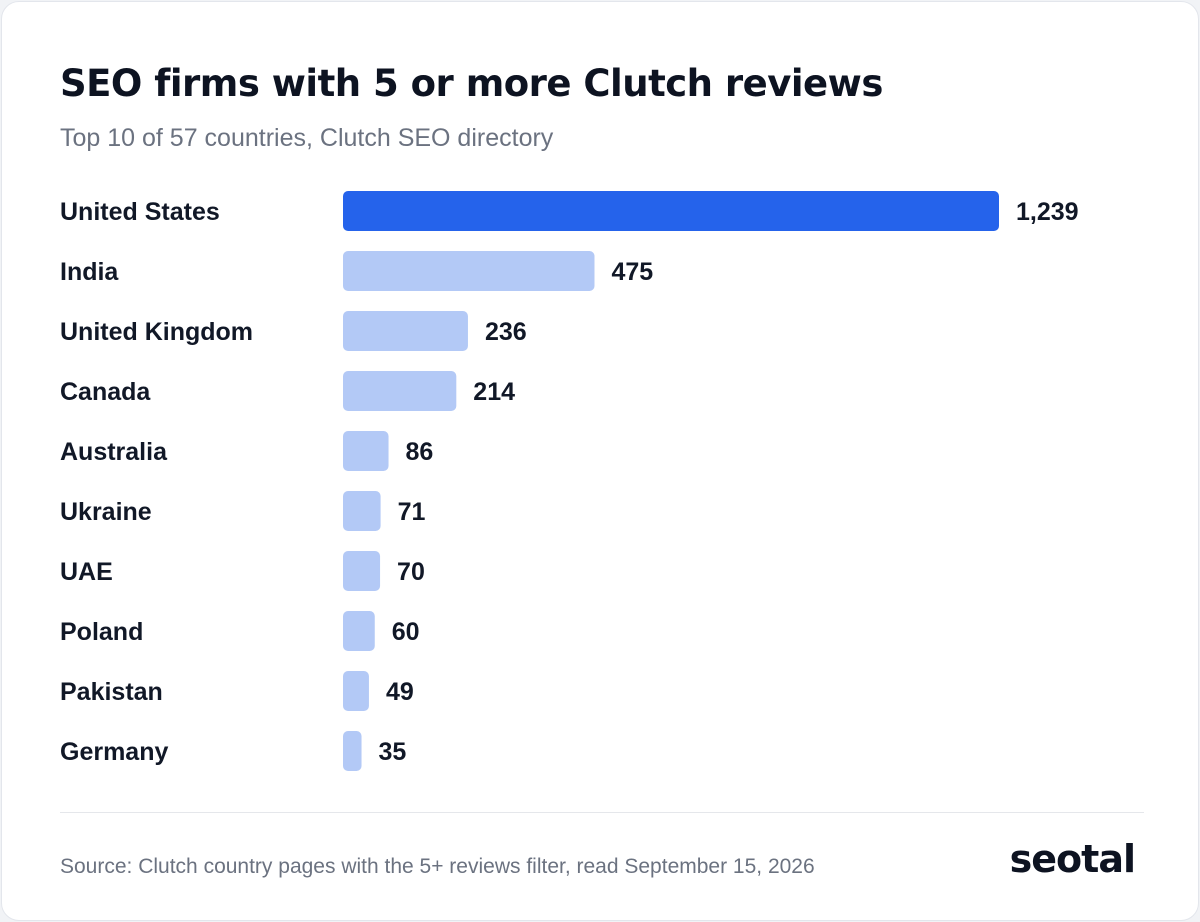 This screenshot has height=922, width=1200. Describe the element at coordinates (114, 452) in the screenshot. I see `category-label-australia: Australia` at that location.